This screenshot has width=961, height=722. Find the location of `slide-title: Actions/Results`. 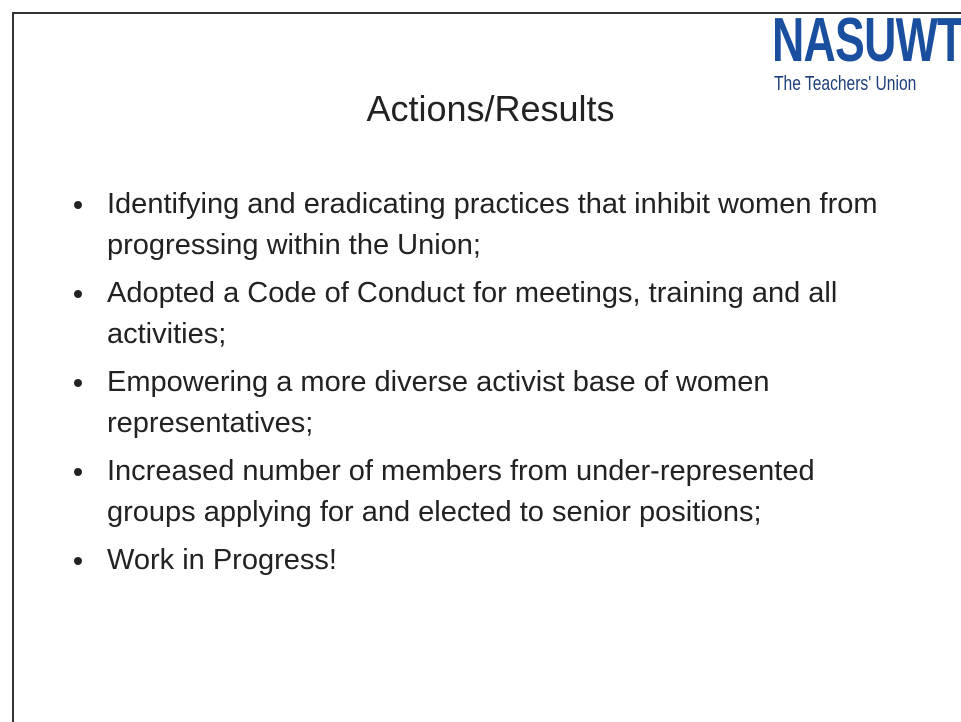

slide-title: Actions/Results is located at coordinates (490, 108).